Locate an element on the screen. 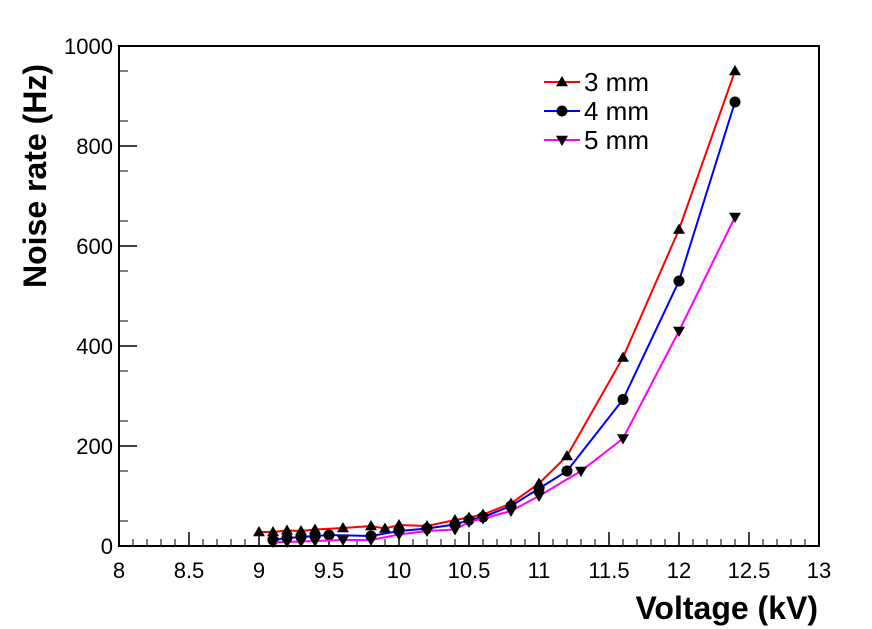 The image size is (872, 629). legend-item-4-mm: 4 mm is located at coordinates (596, 111).